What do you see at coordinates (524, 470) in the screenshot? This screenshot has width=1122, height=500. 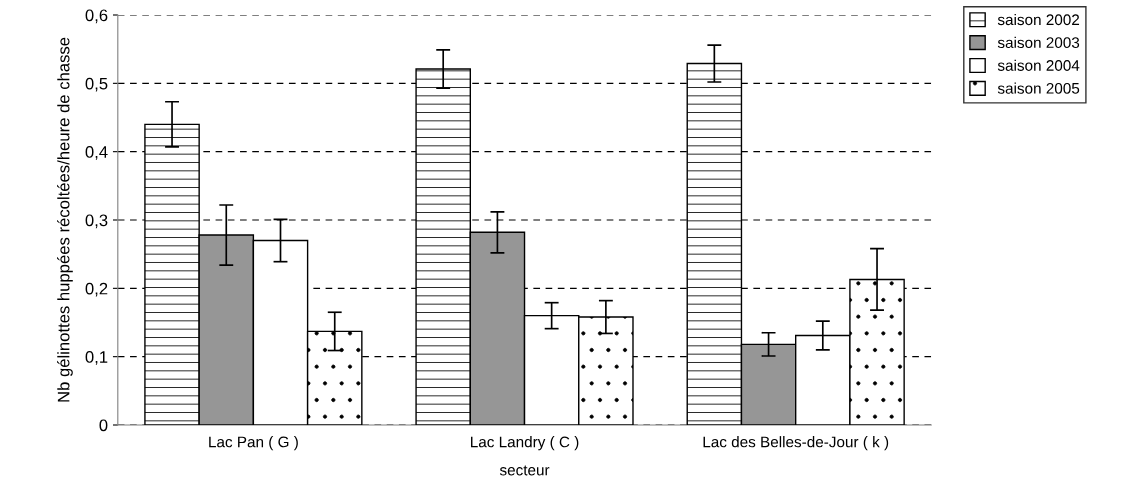 I see `x-axis-title: secteur` at bounding box center [524, 470].